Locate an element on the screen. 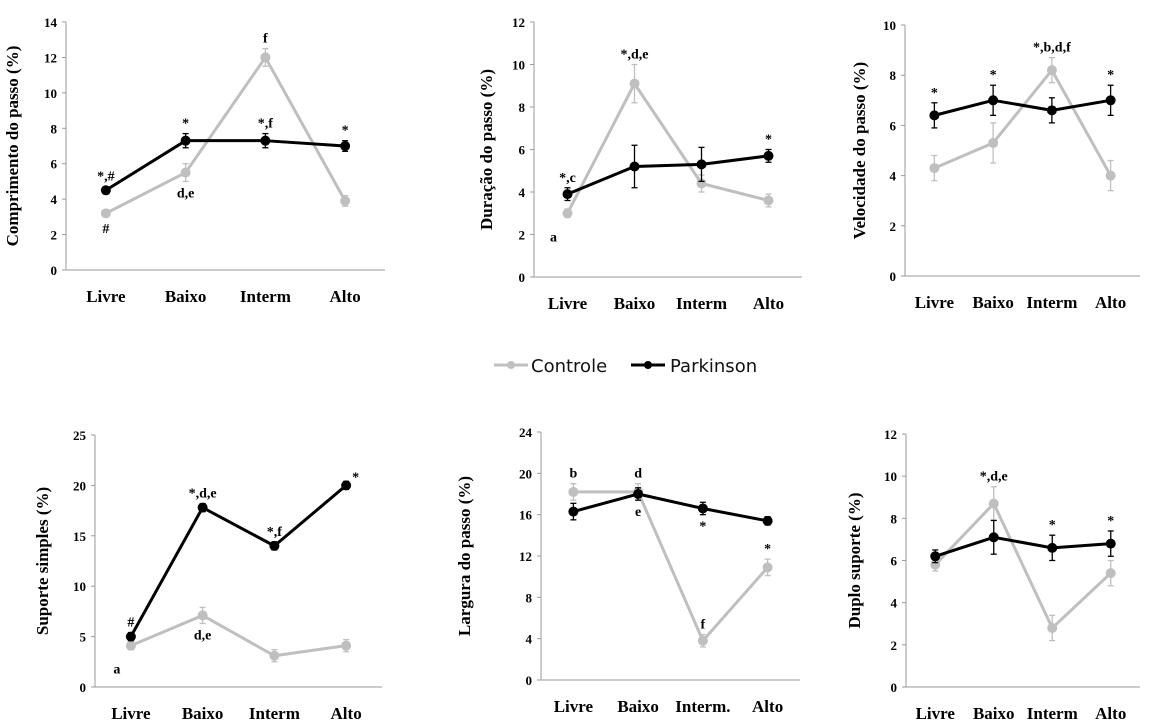 The image size is (1161, 720). y-axis-label: Comprimento do passo (%) is located at coordinates (12, 146).